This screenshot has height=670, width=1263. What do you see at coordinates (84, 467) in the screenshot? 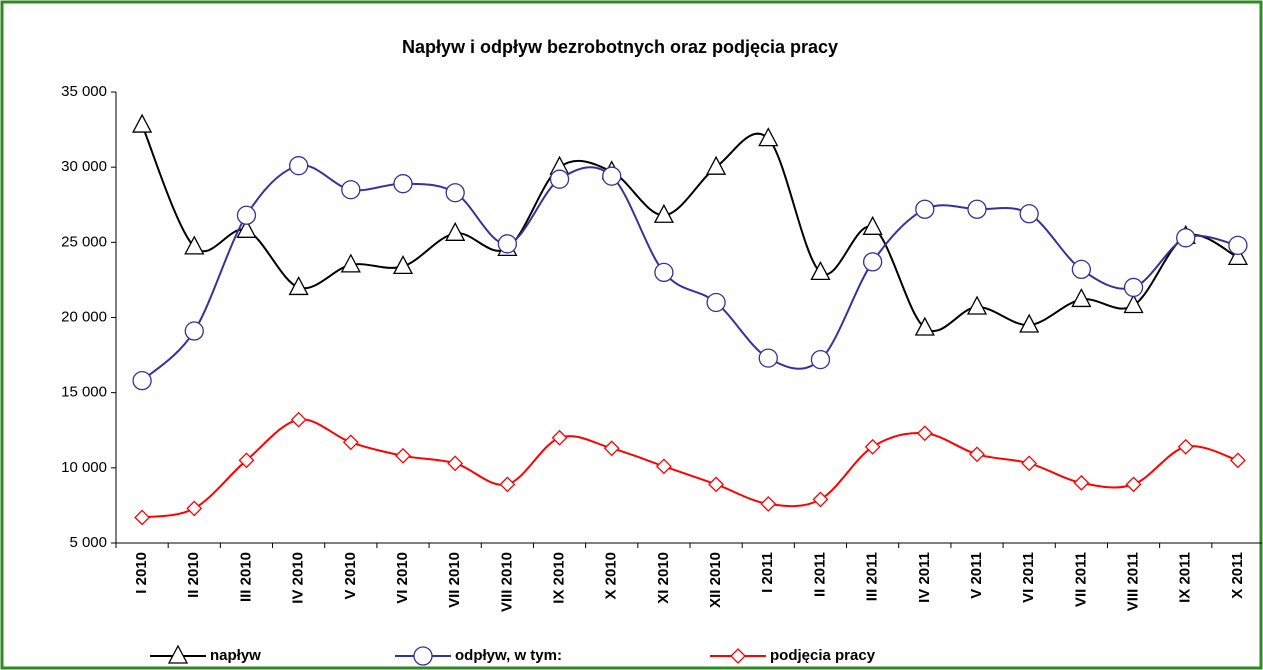
I see `y-tick-label: 10 000` at bounding box center [84, 467].